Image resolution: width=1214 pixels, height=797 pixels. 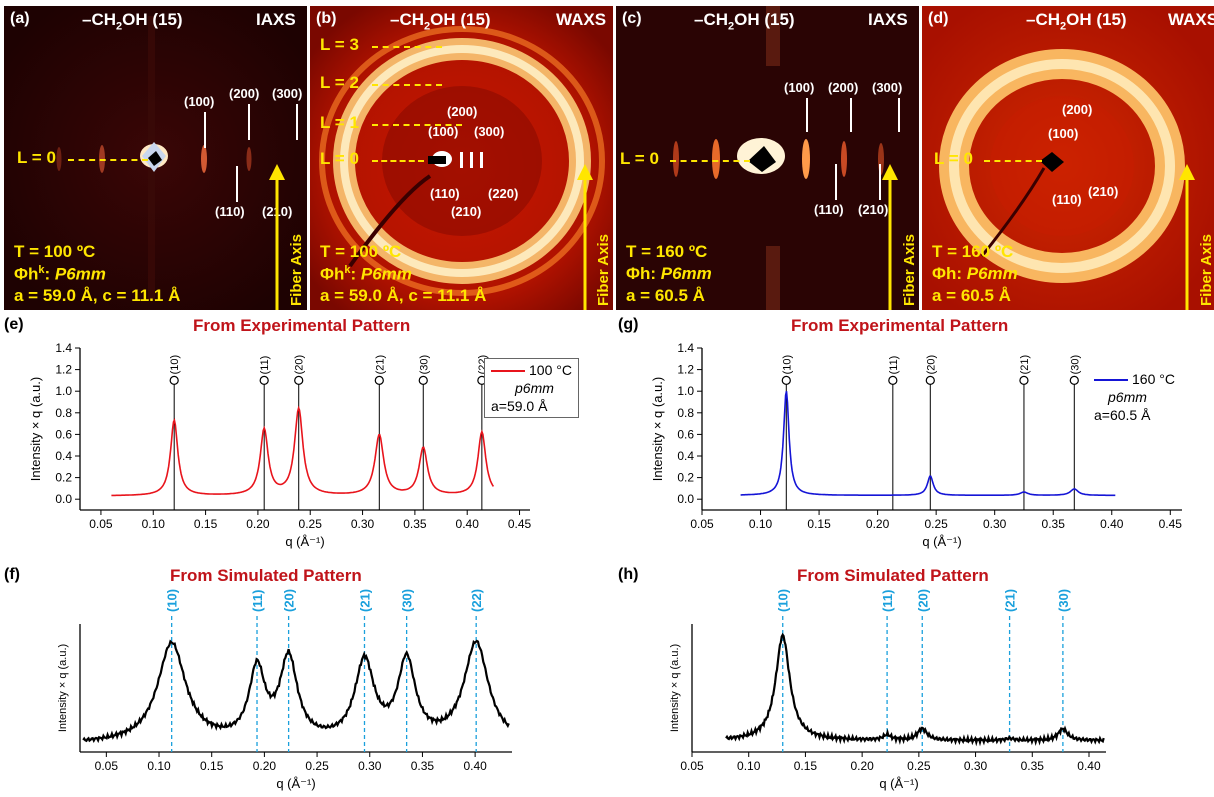 I want to click on lattice: a = 59.0 Å, c = 11.1 Å, so click(x=403, y=295).